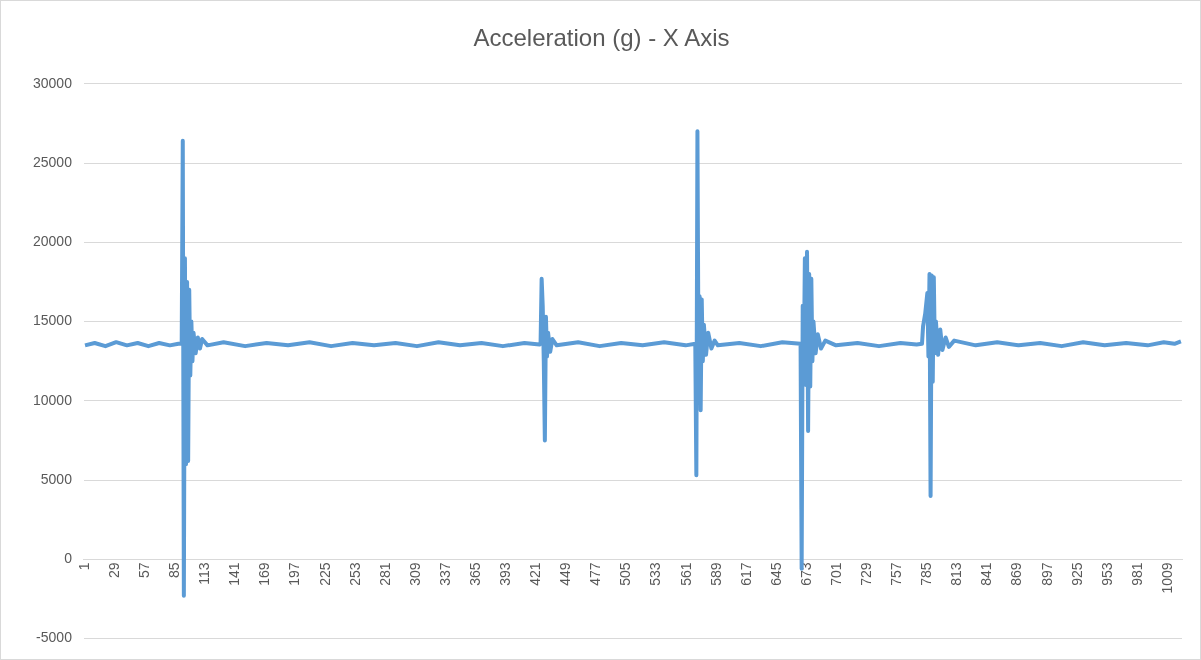  Describe the element at coordinates (52, 320) in the screenshot. I see `y-tick-label: 15000` at that location.